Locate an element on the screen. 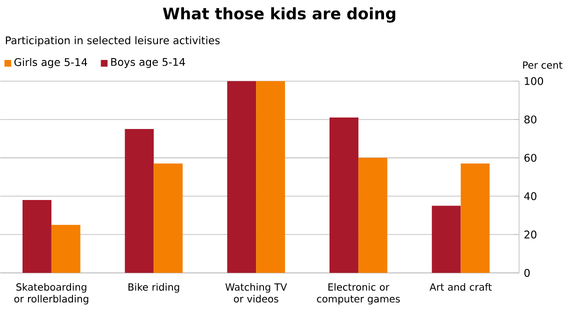 This screenshot has height=320, width=567. chart-subtitle: Participation in selected leisure activities is located at coordinates (113, 41).